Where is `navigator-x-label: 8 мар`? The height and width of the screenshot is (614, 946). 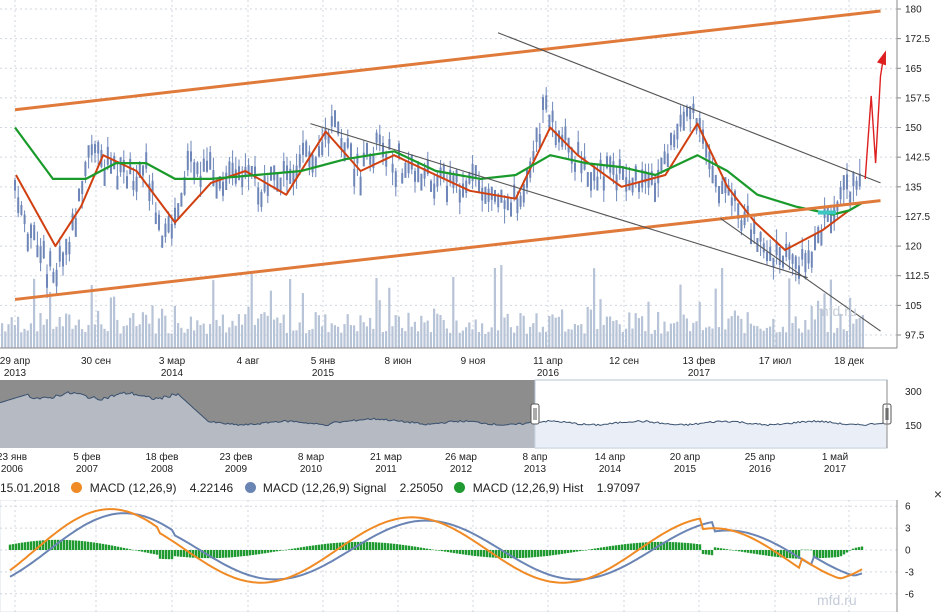 navigator-x-label: 8 мар is located at coordinates (311, 457).